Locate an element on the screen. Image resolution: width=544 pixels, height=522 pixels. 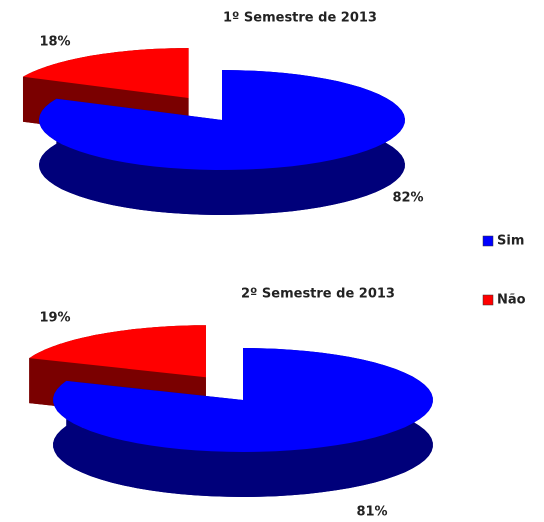
chart-title: 2º Semestre de 2013 is located at coordinates (318, 294).